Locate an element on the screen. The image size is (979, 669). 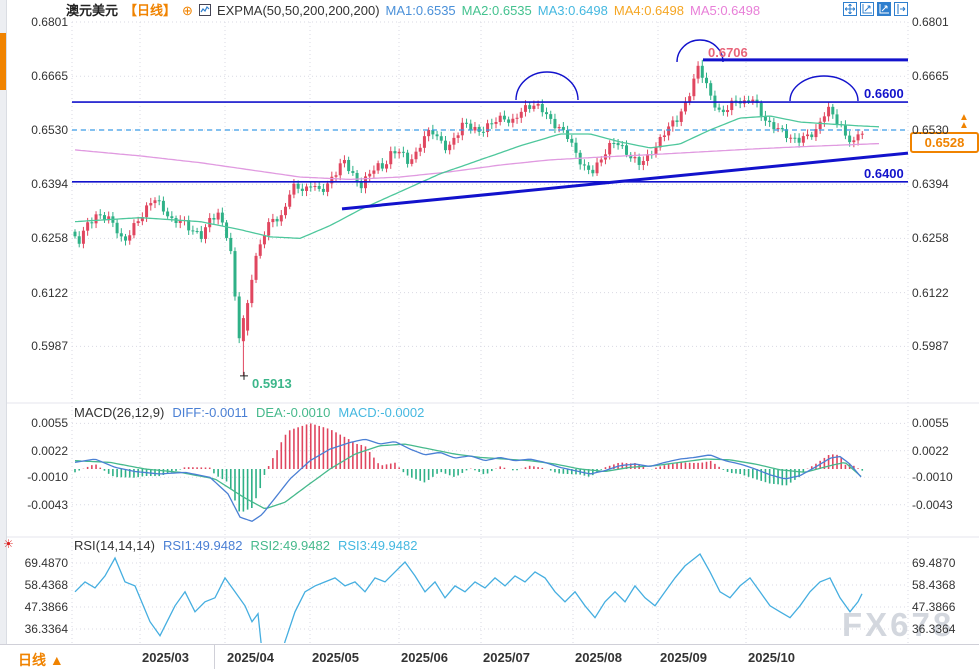
pan-cross-icon is located at coordinates (850, 9).